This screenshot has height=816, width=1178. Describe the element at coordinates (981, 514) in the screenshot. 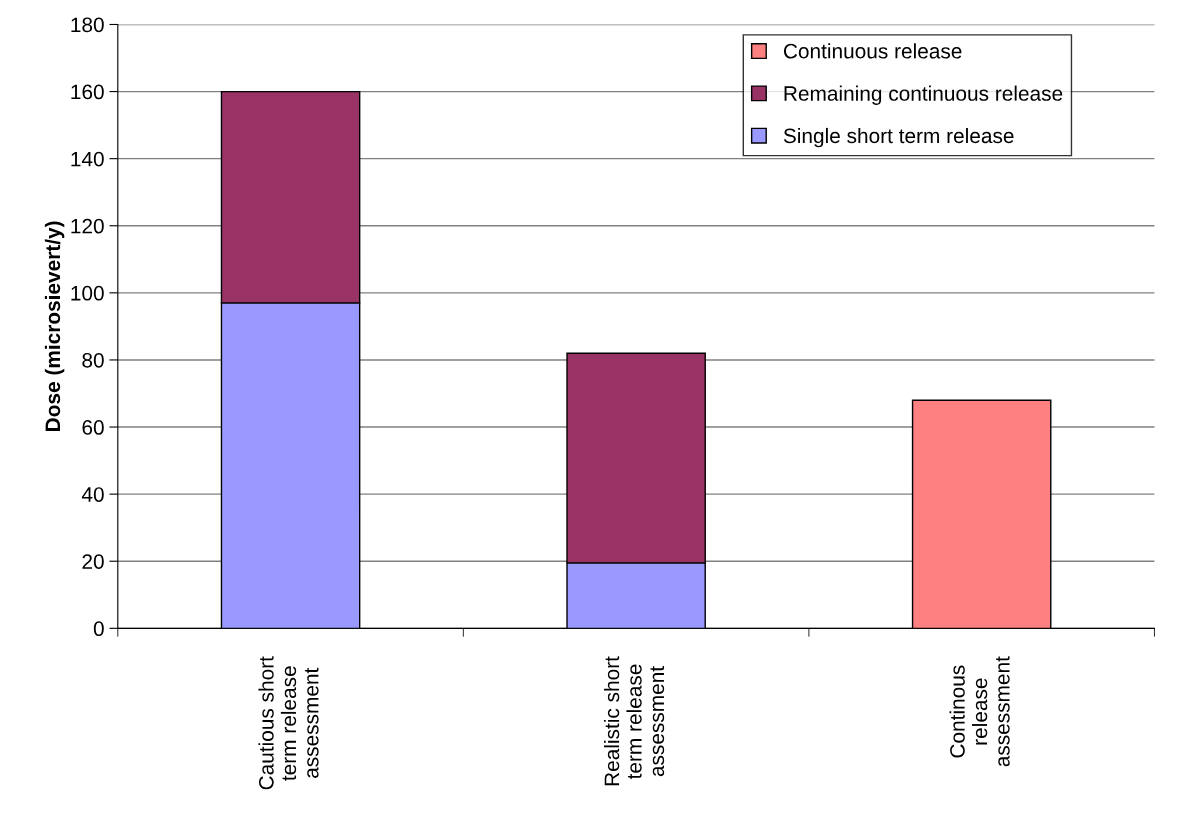

I see `bar` at that location.